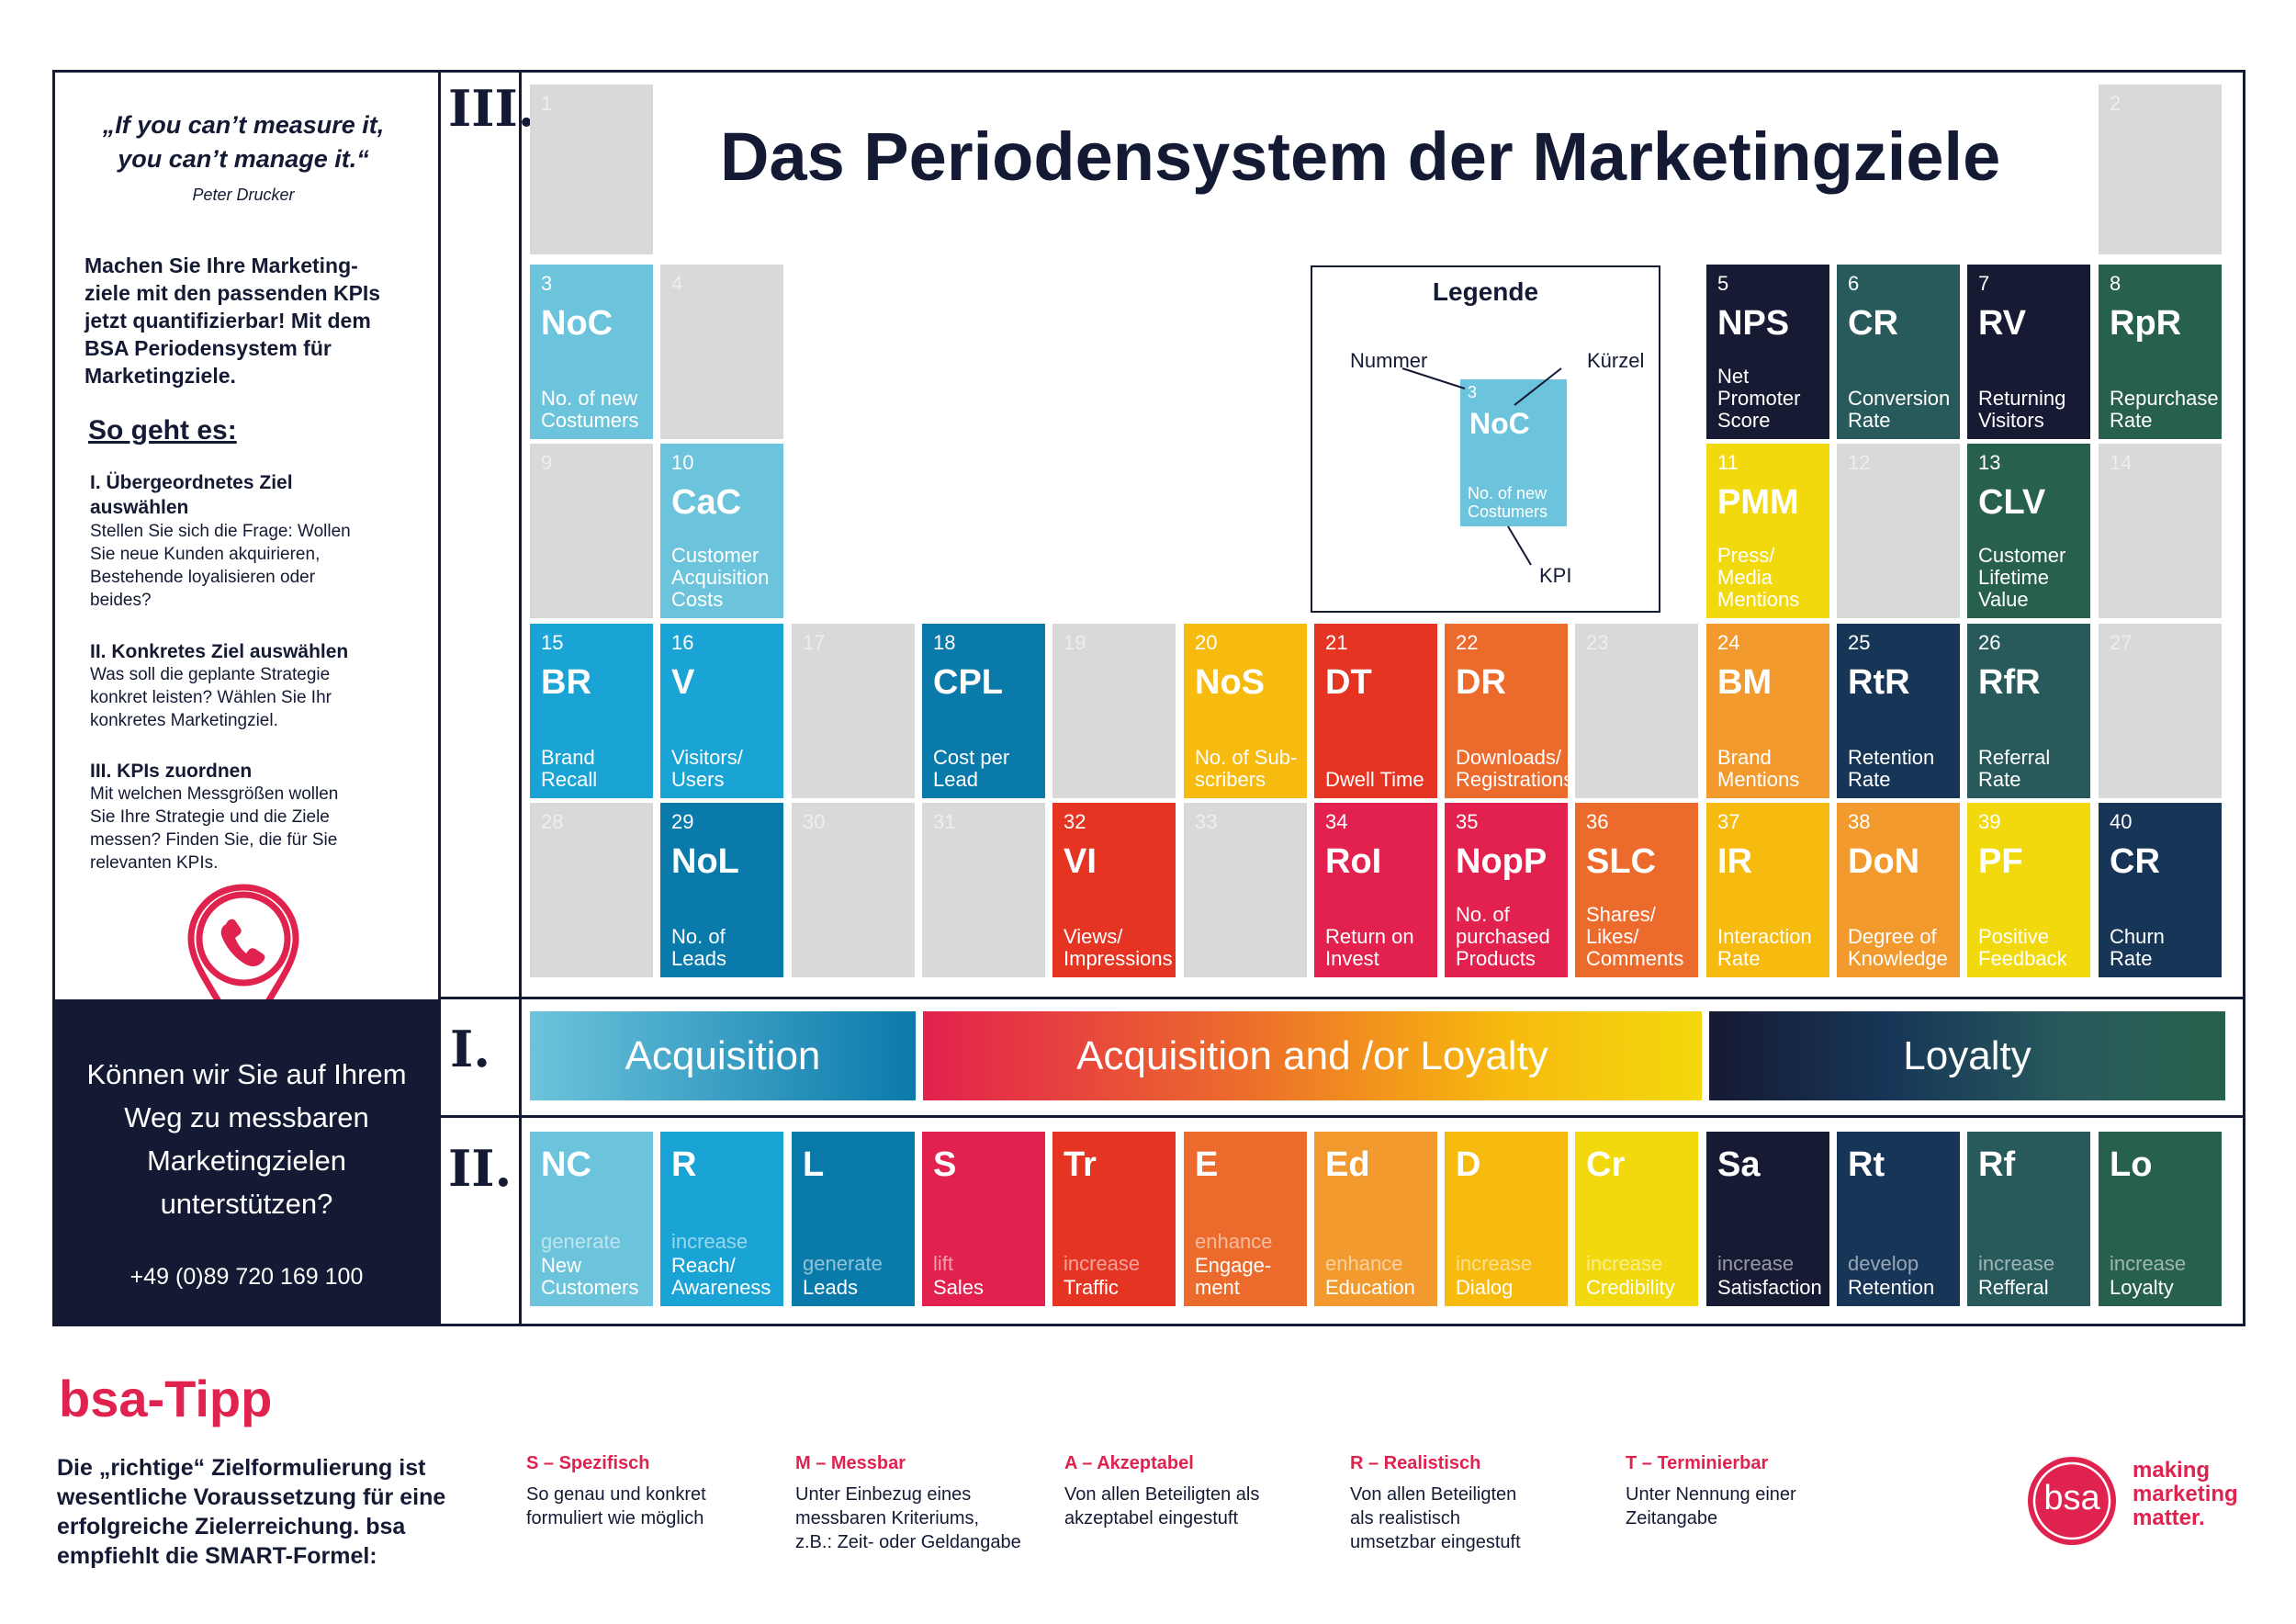 Image resolution: width=2296 pixels, height=1624 pixels. I want to click on goal-symbol: L, so click(814, 1164).